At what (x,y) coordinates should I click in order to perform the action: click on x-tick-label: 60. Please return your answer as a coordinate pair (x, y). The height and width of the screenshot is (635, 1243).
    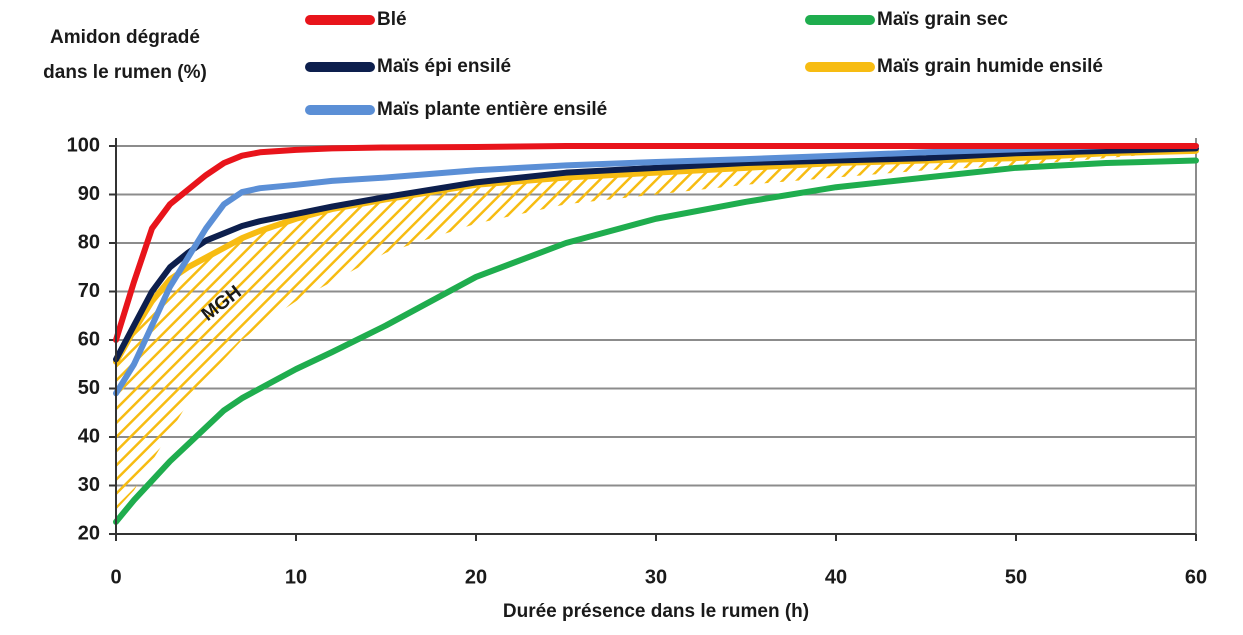
    Looking at the image, I should click on (1196, 577).